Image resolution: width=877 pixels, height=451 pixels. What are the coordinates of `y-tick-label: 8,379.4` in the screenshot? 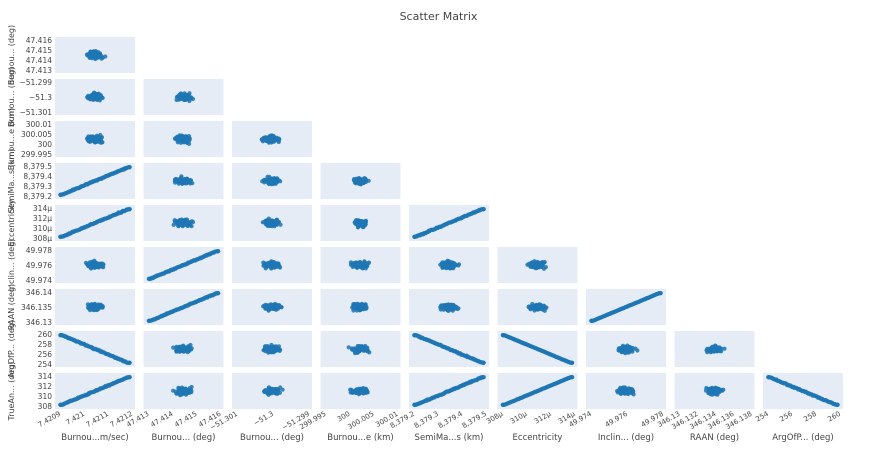 It's located at (37, 176).